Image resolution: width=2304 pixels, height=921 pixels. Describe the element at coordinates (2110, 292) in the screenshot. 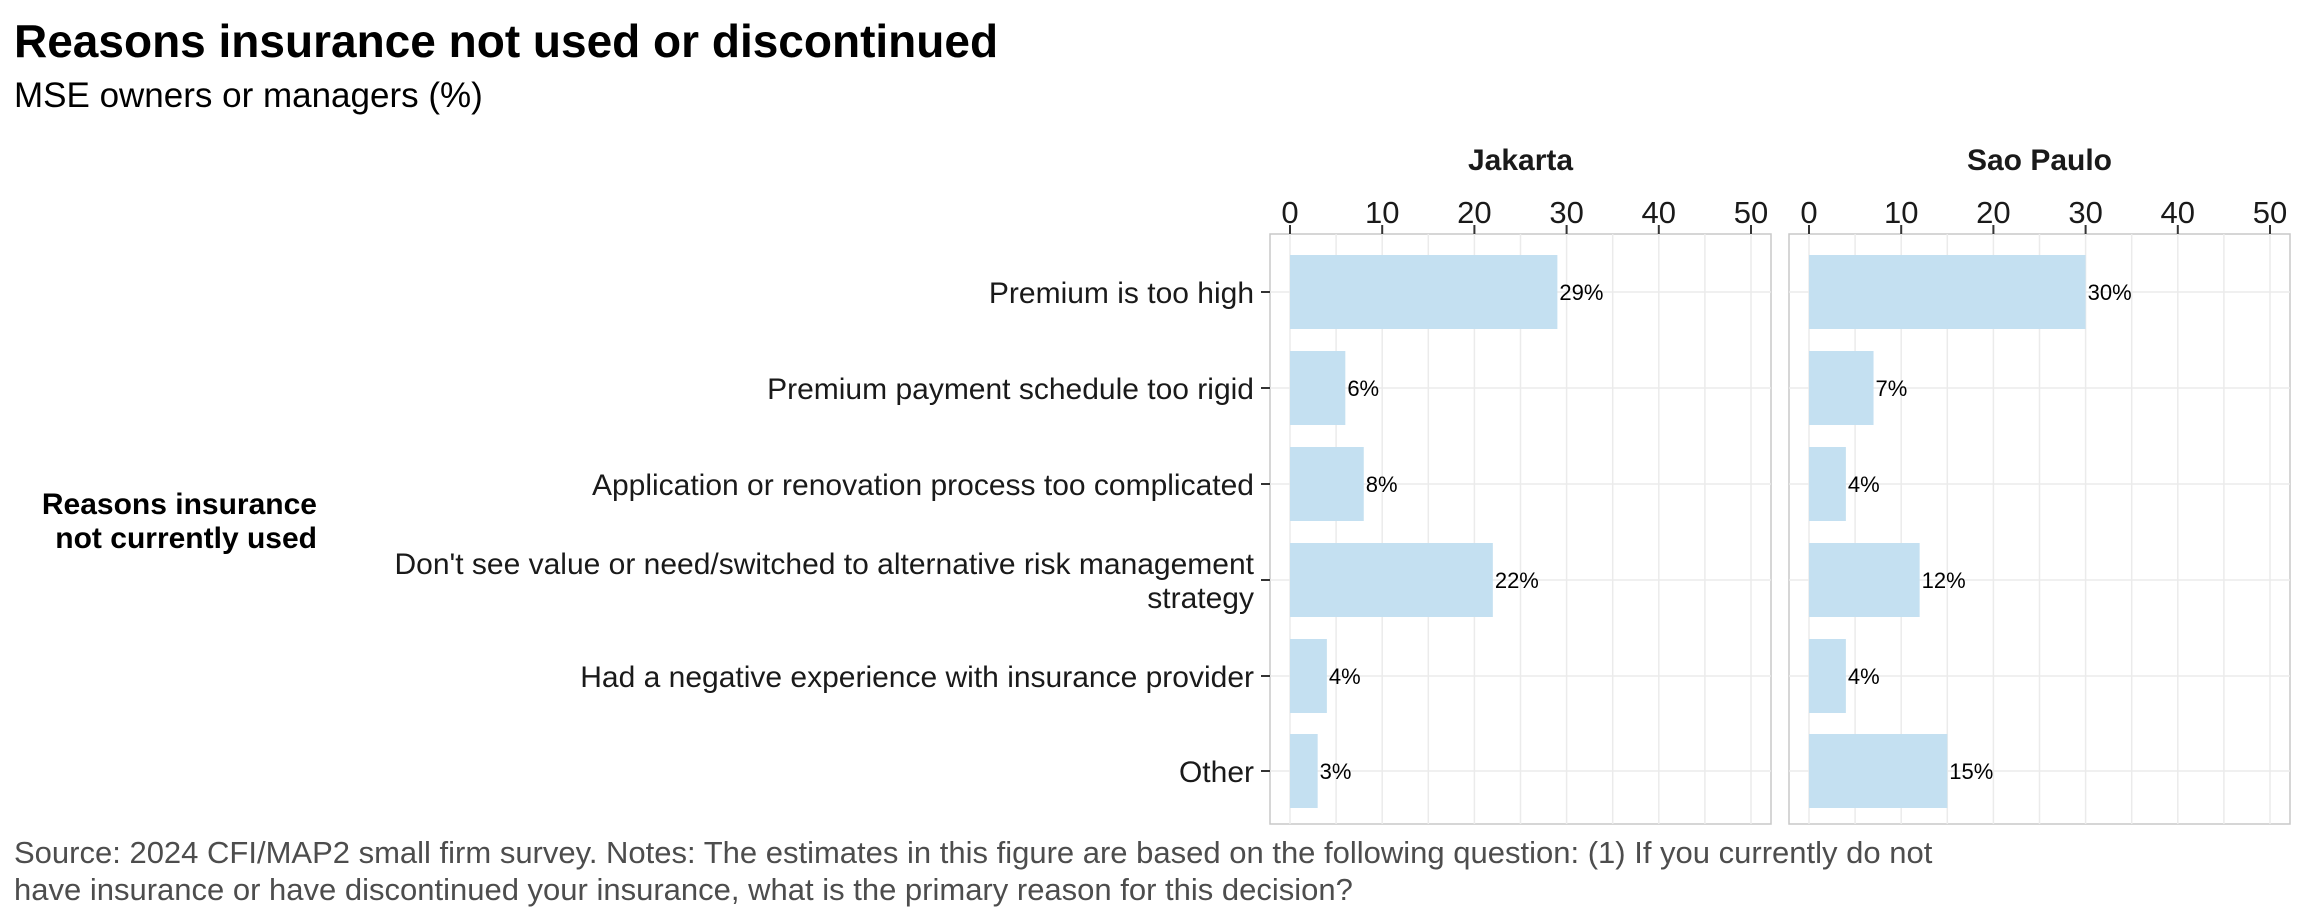

I see `value-label-sao-paulo-0: 30%` at that location.